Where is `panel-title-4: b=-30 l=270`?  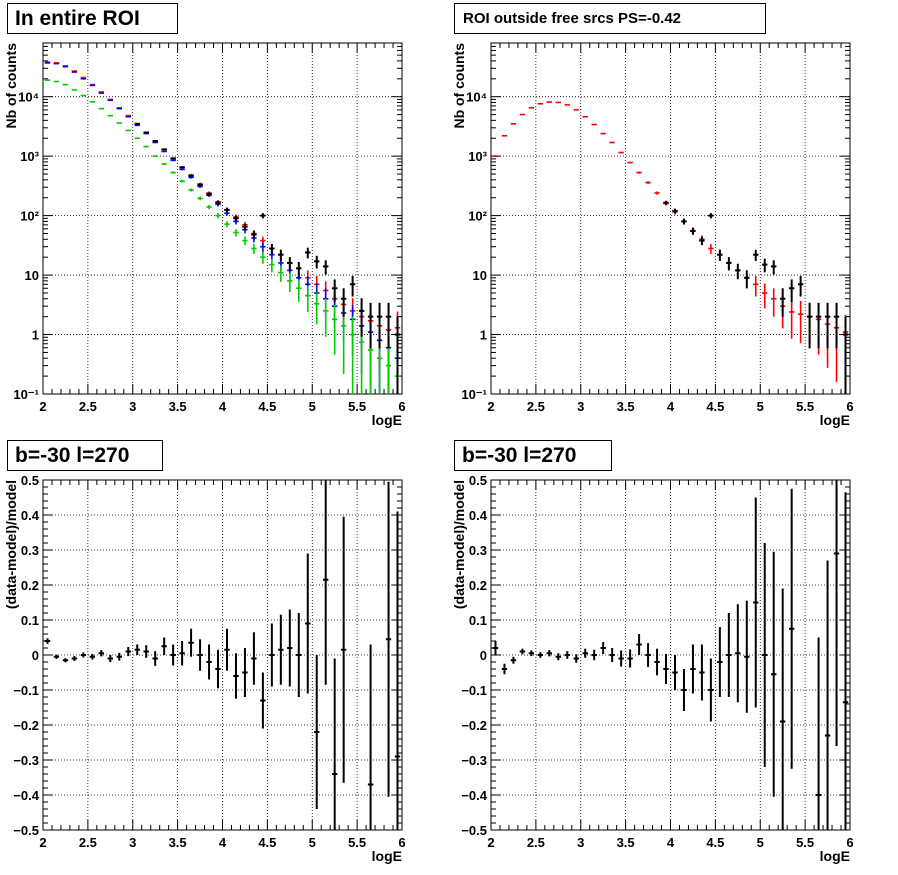
panel-title-4: b=-30 l=270 is located at coordinates (533, 455).